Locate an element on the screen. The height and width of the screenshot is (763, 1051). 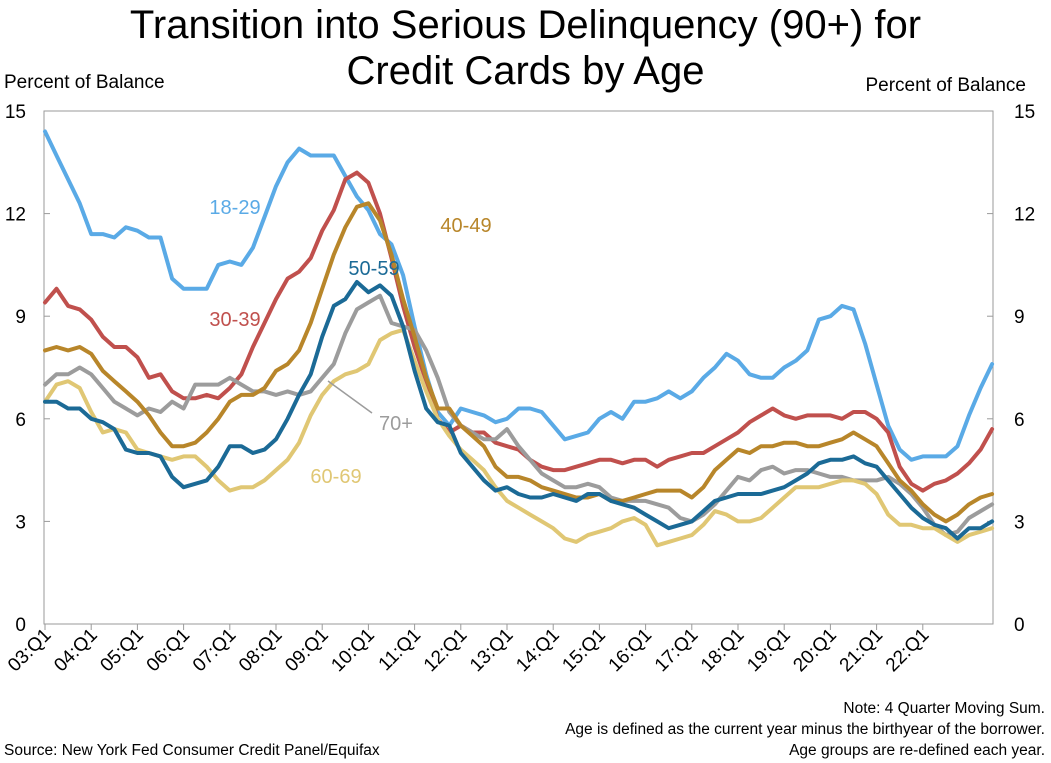
x-tick-label: 17:Q1 is located at coordinates (676, 650).